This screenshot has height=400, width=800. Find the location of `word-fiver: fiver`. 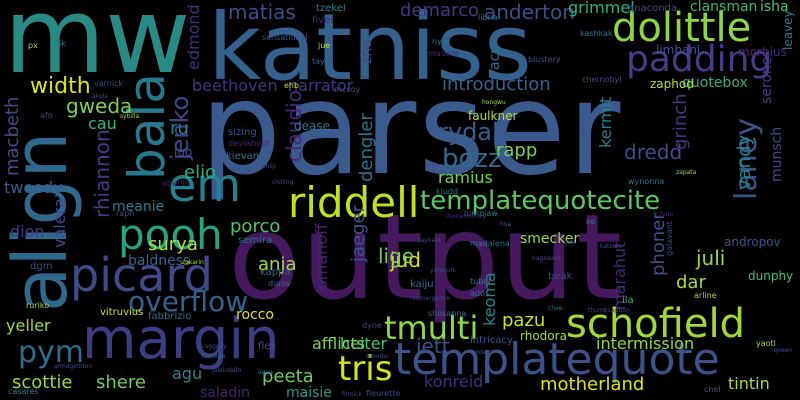

word-fiver: fiver is located at coordinates (323, 20).